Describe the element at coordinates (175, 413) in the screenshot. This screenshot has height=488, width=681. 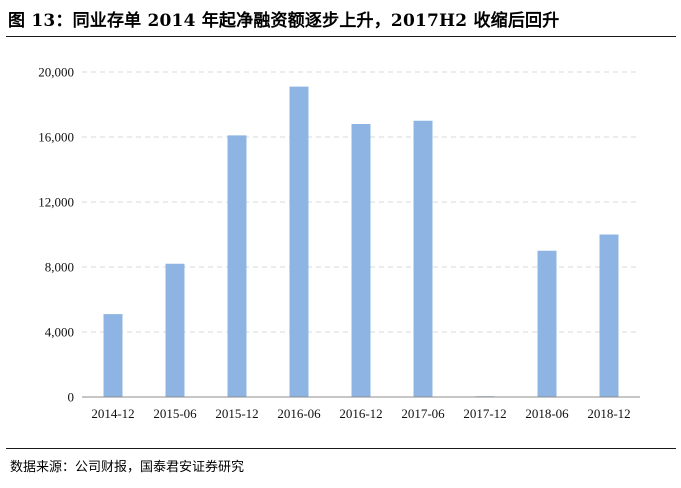
I see `x-tick-label: 2015-06` at that location.